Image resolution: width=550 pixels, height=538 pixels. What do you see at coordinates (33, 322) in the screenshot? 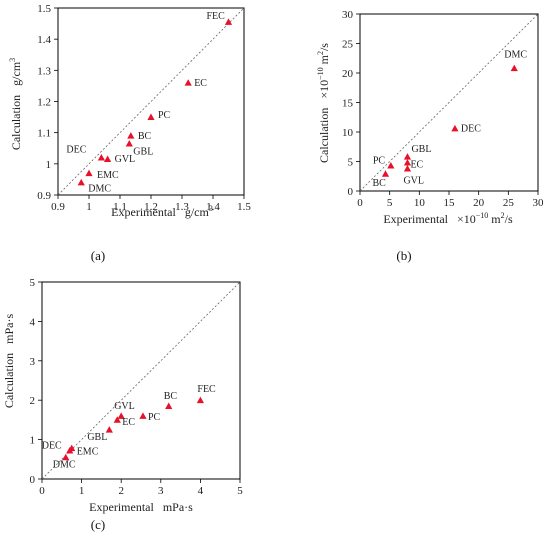
I see `panel-c-ytick-label: 4` at bounding box center [33, 322].